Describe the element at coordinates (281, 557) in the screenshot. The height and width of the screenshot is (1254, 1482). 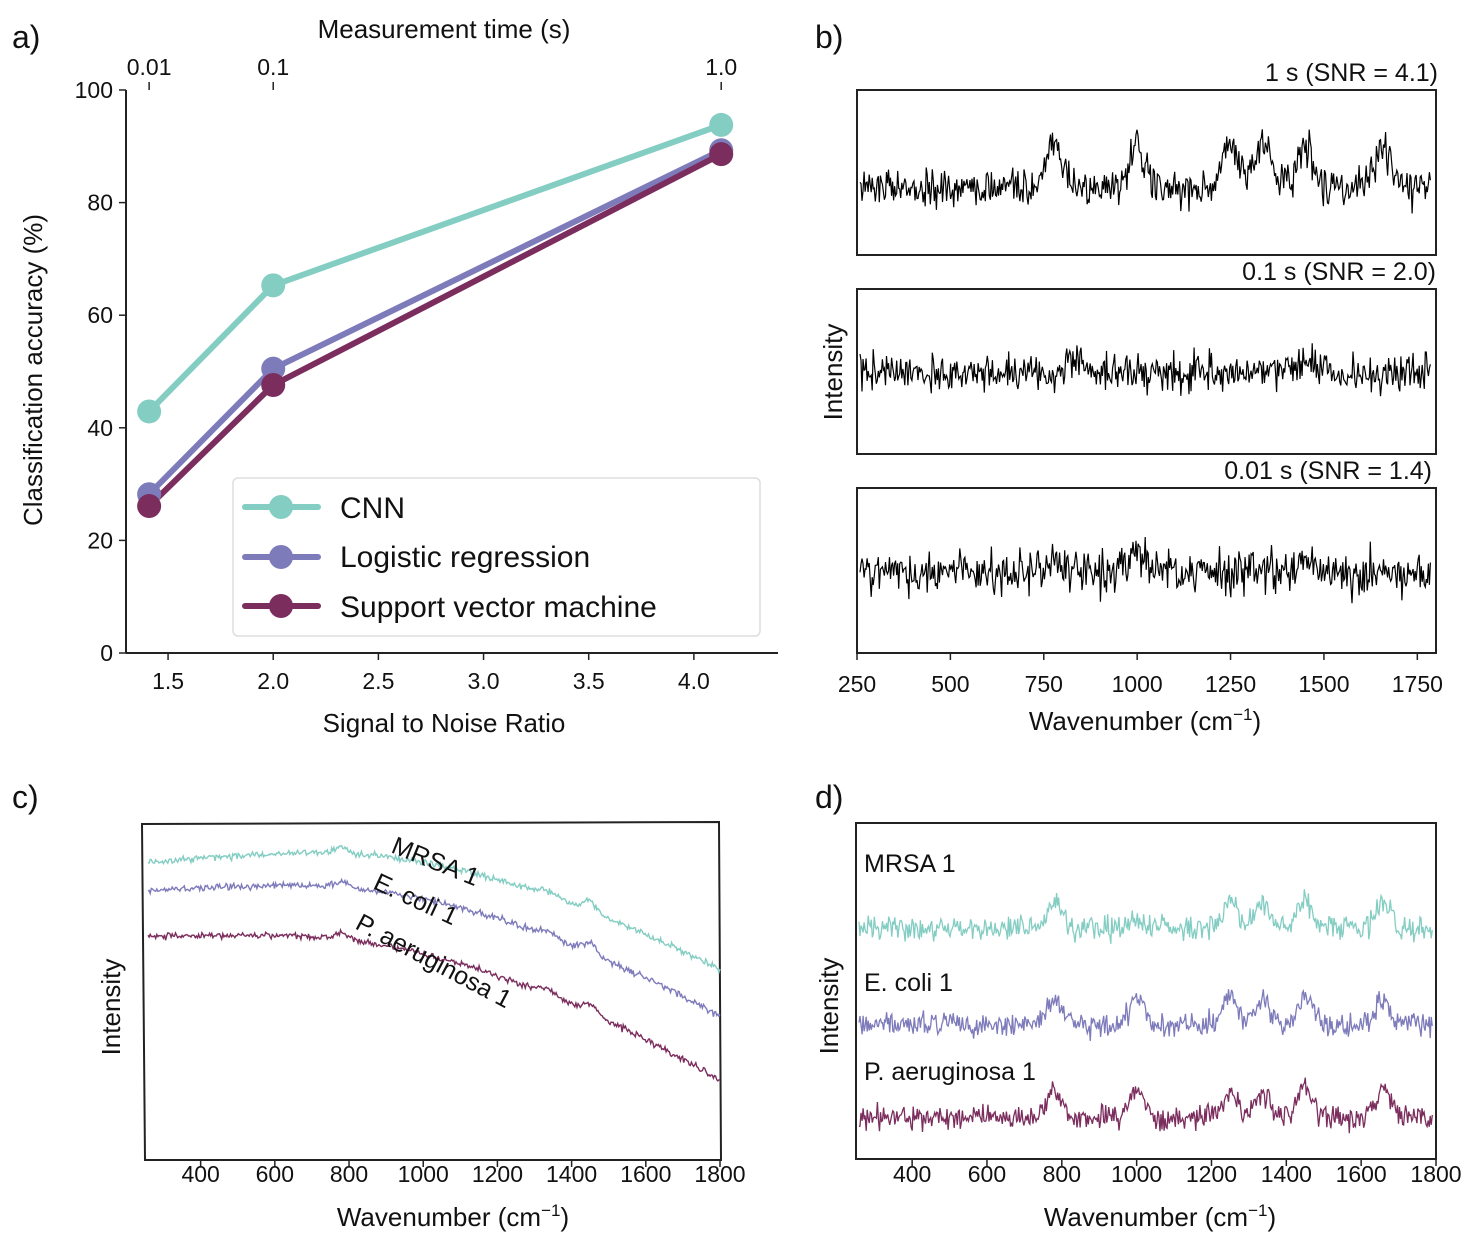
I see `legend-logistic-marker` at that location.